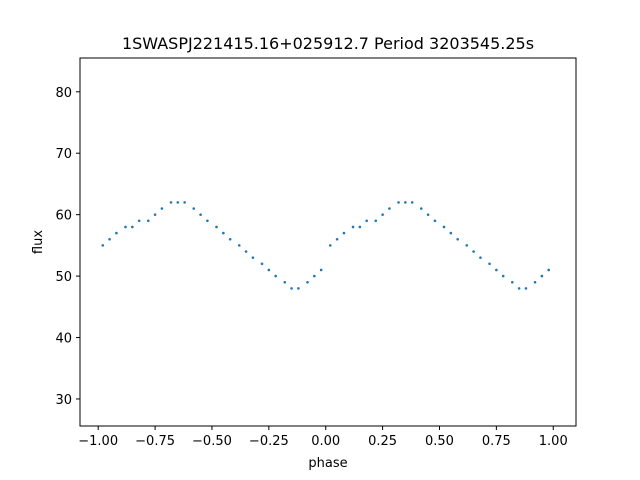 The image size is (640, 480). I want to click on x-tick-label: −0.50, so click(212, 441).